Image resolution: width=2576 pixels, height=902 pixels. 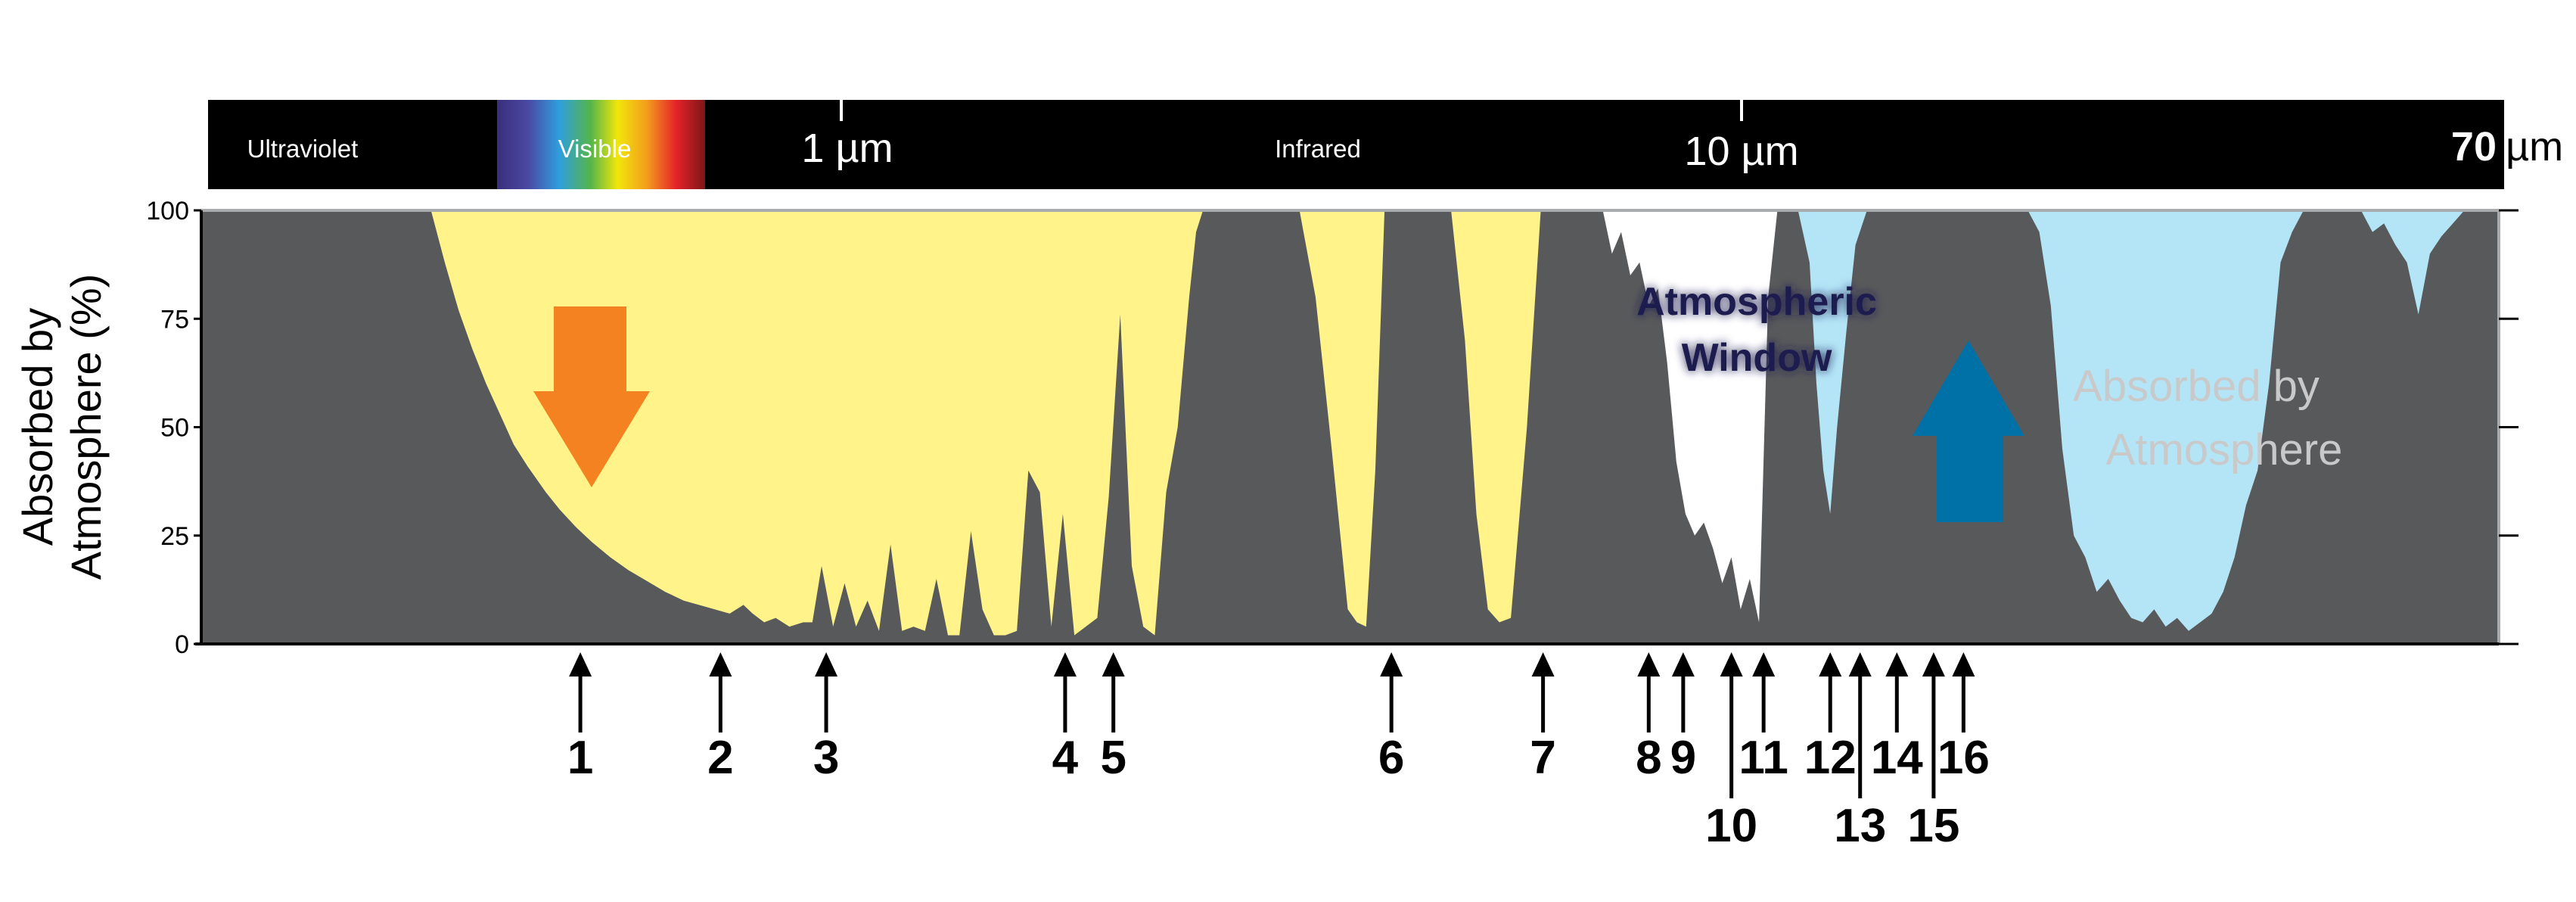 What do you see at coordinates (37, 427) in the screenshot?
I see `y-axis-title-line-1: Absorbed by` at bounding box center [37, 427].